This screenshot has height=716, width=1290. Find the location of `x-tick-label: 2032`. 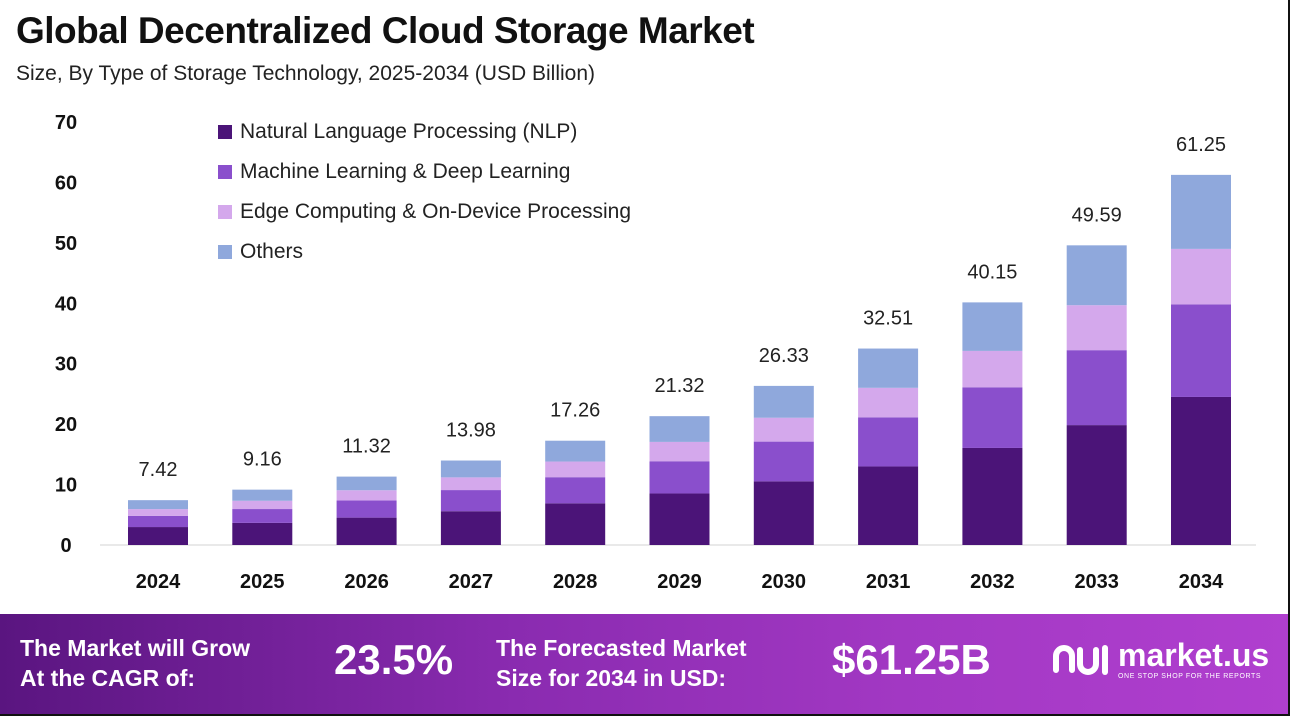

x-tick-label: 2032 is located at coordinates (992, 582).